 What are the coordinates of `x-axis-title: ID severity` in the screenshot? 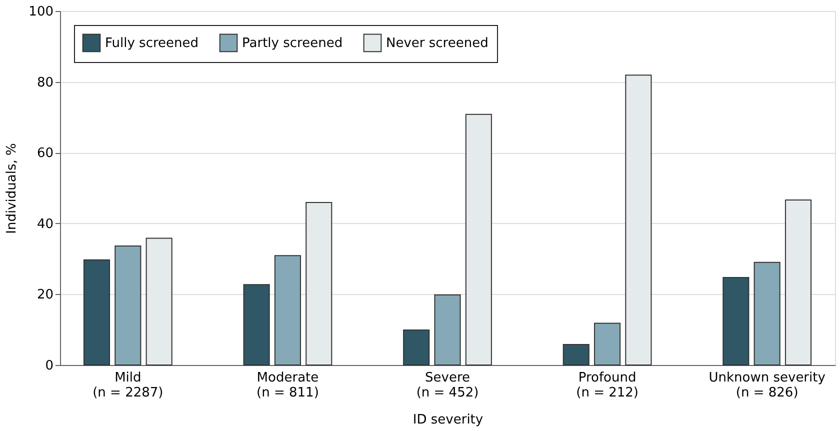 It's located at (448, 420).